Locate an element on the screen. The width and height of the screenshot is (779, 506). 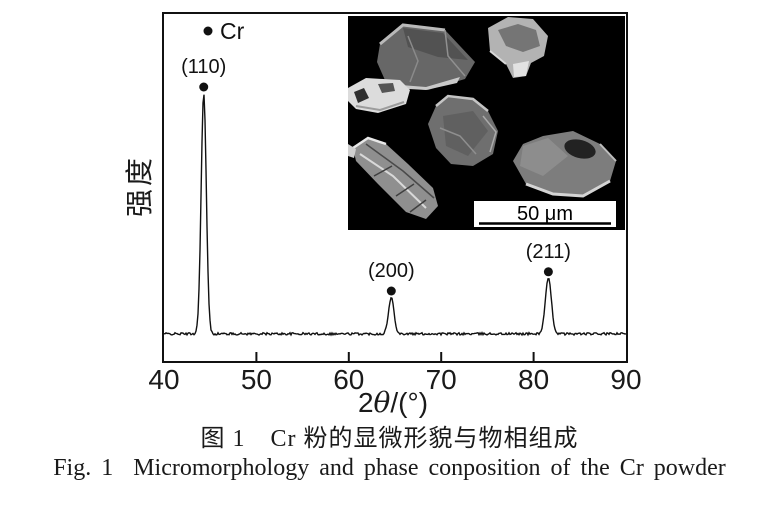
x-title-prefix: 2 is located at coordinates (365, 402).